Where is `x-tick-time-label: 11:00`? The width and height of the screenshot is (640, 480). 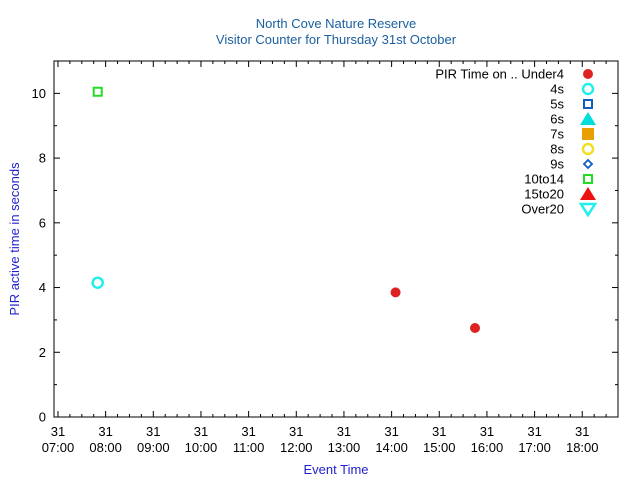
x-tick-time-label: 11:00 is located at coordinates (249, 447).